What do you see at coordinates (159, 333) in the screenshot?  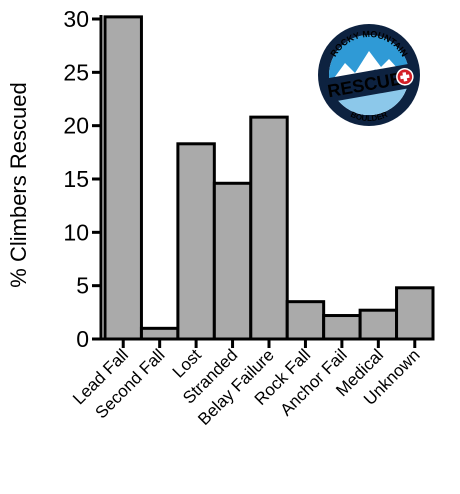 I see `bar-second-fall` at bounding box center [159, 333].